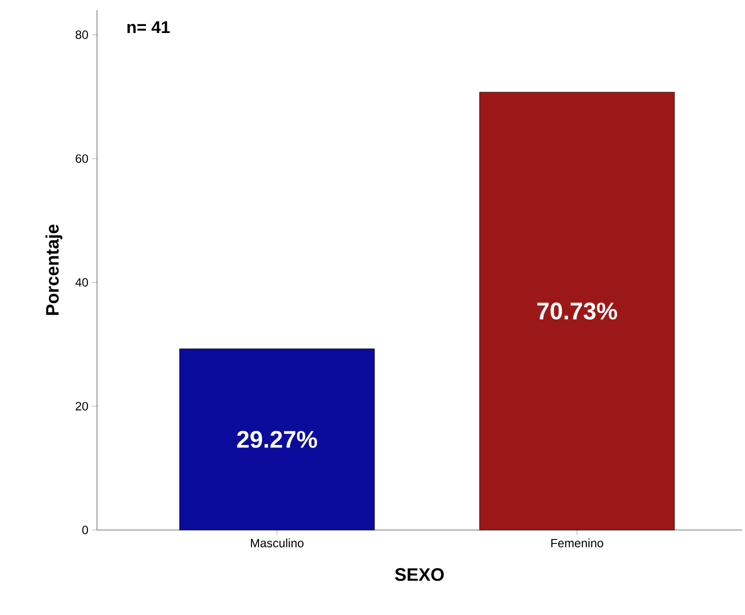 The width and height of the screenshot is (745, 615). What do you see at coordinates (577, 543) in the screenshot?
I see `x-tick-label: Femenino` at bounding box center [577, 543].